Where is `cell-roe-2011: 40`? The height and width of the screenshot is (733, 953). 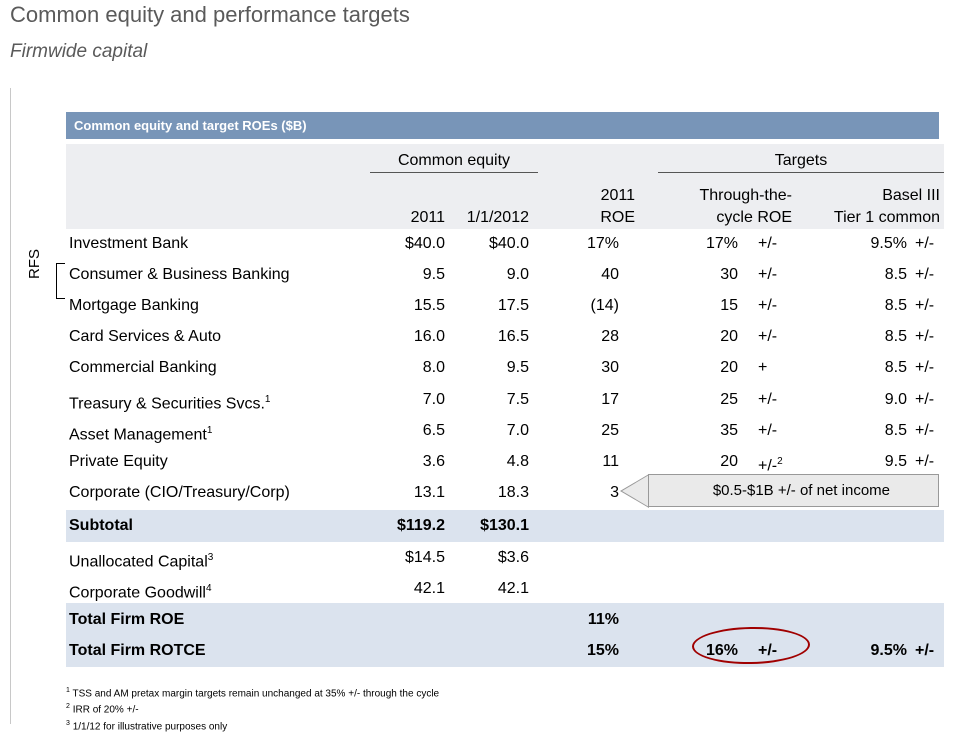 cell-roe-2011: 40 is located at coordinates (610, 274).